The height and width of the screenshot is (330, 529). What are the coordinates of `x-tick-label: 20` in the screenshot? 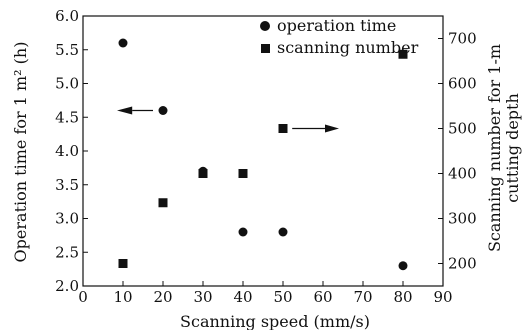 It's located at (162, 297).